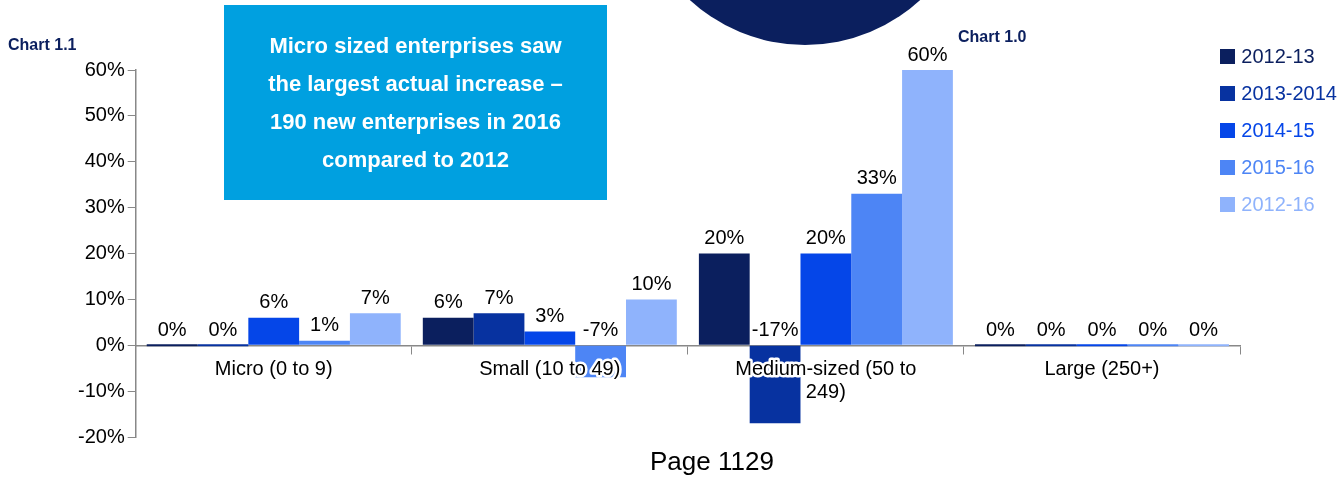 The height and width of the screenshot is (479, 1343). I want to click on y-tick-label: 0%, so click(110, 343).